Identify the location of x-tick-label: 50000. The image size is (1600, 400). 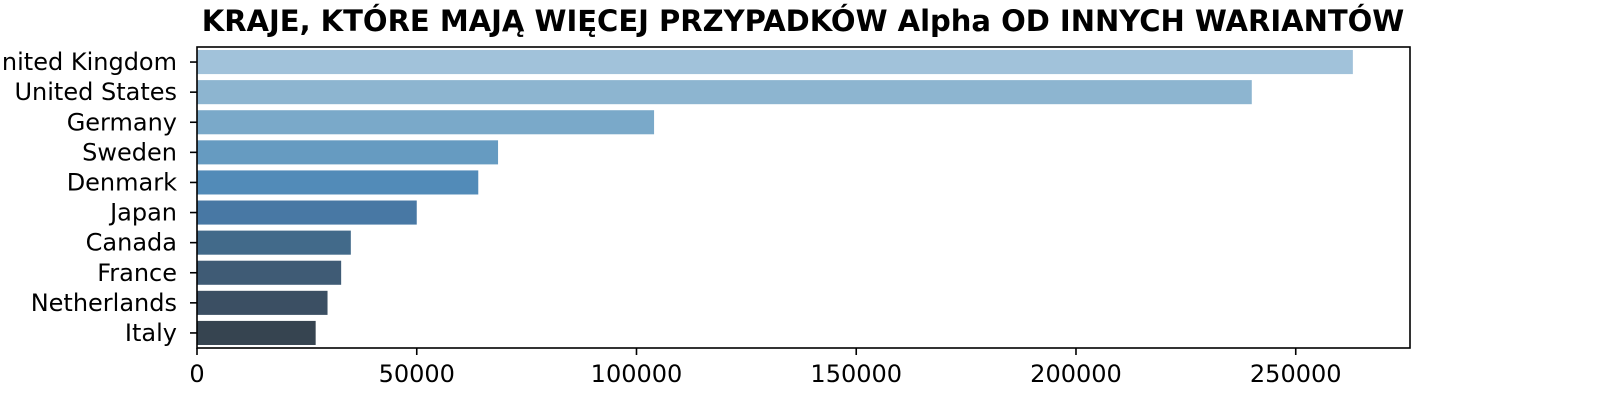
(417, 374).